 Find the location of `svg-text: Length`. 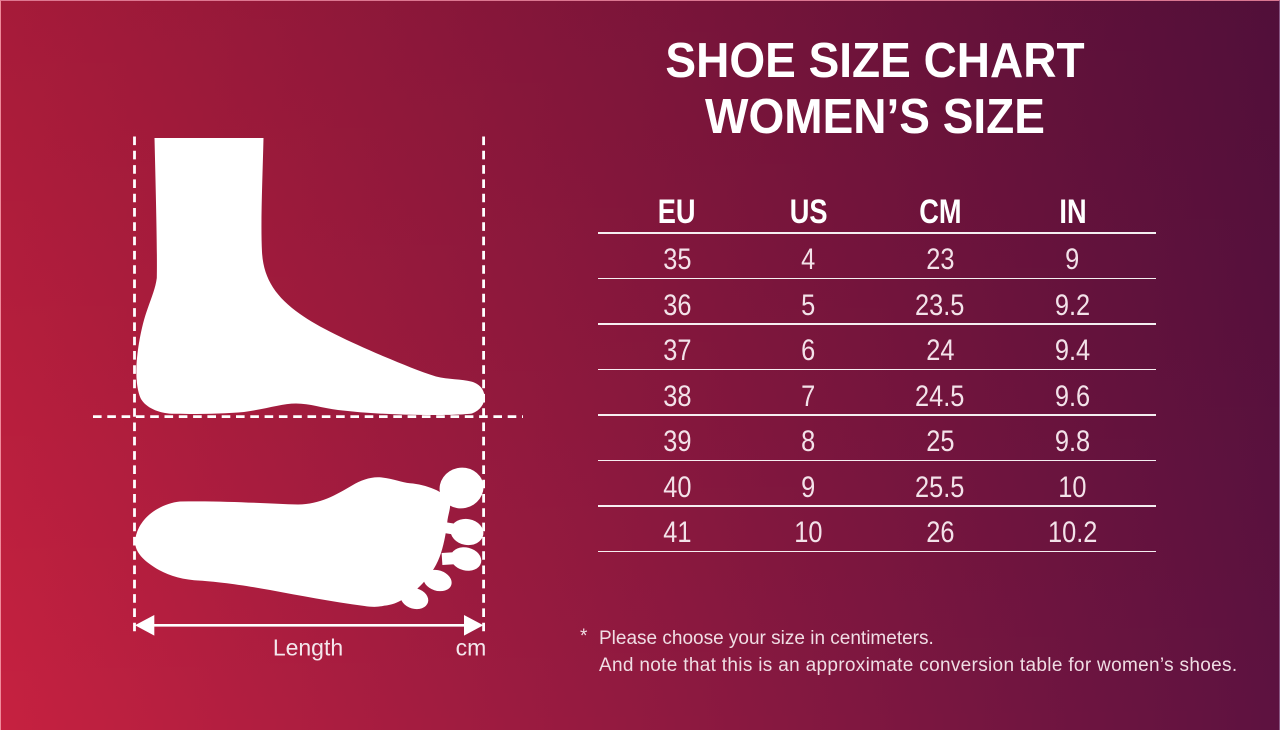

svg-text: Length is located at coordinates (308, 648).